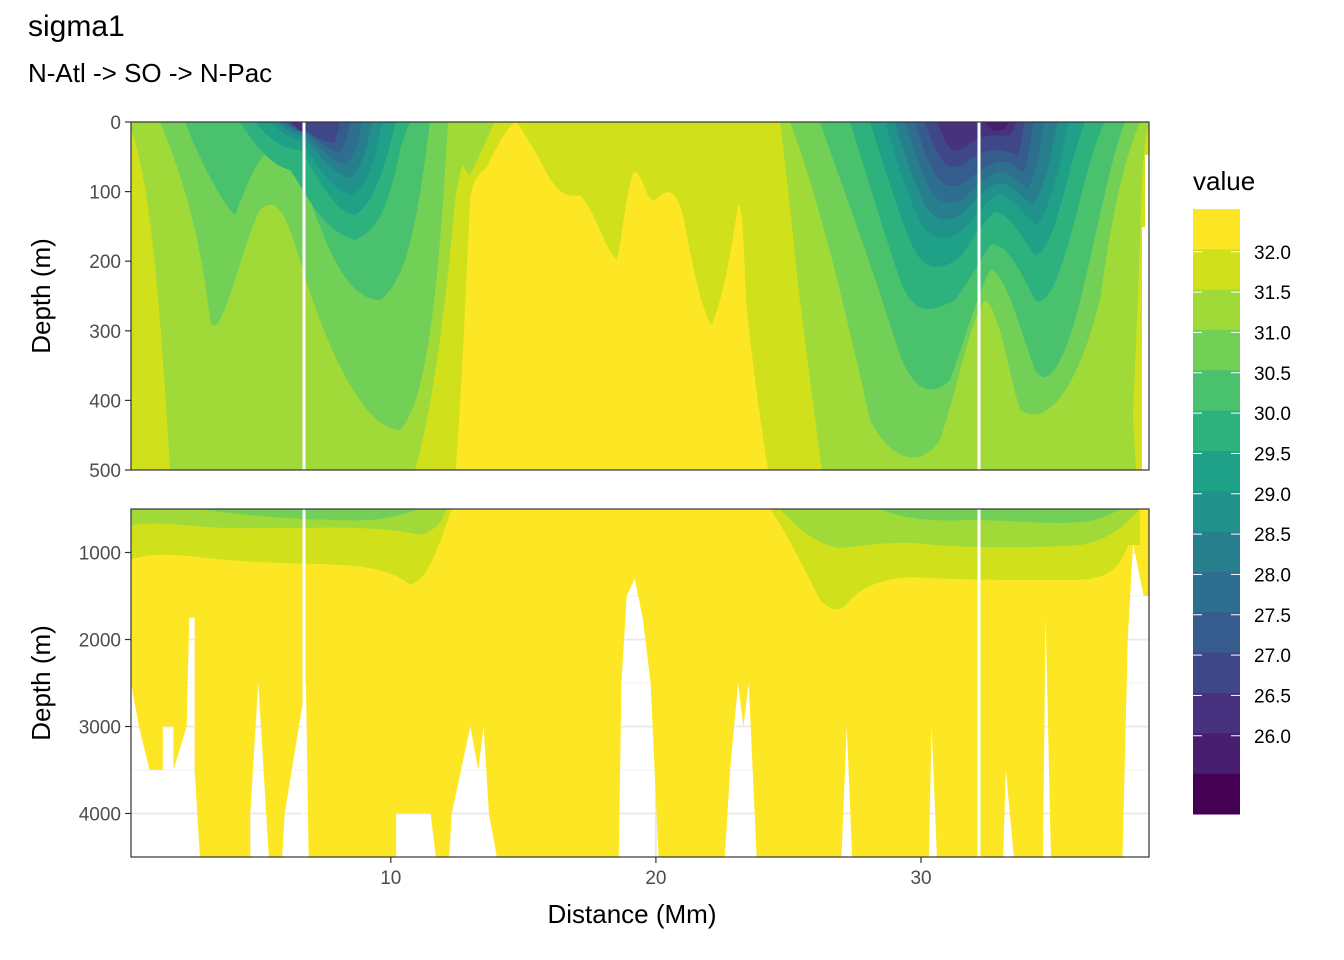  I want to click on y-axis-label-upper: Depth (m), so click(41, 296).